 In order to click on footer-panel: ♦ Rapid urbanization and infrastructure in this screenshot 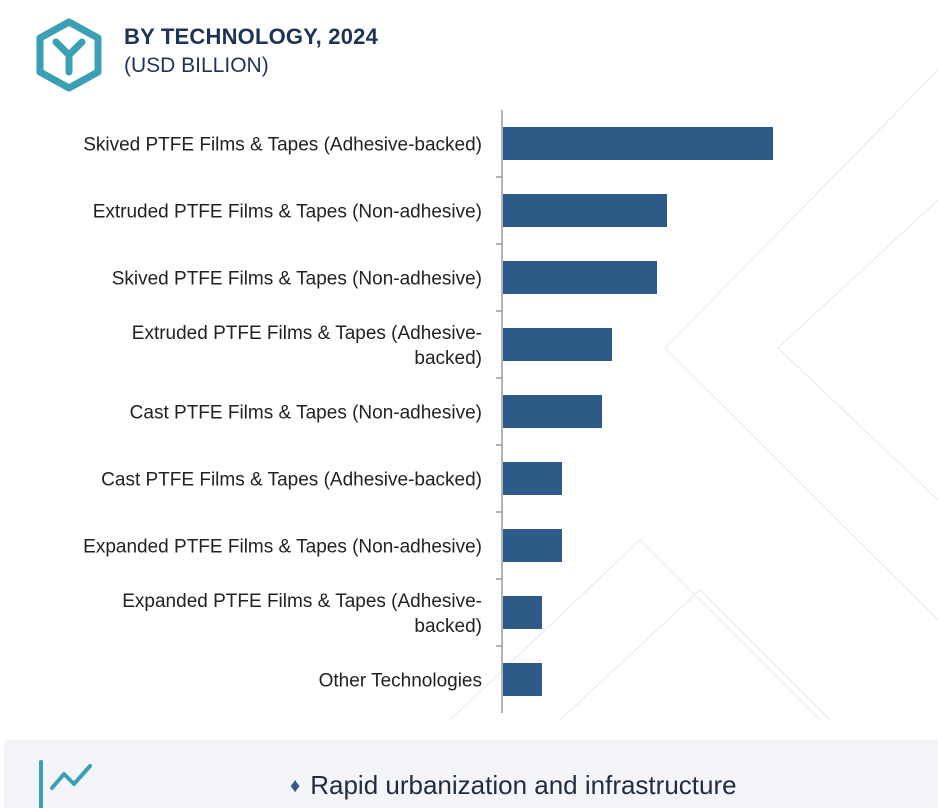, I will do `click(471, 774)`.